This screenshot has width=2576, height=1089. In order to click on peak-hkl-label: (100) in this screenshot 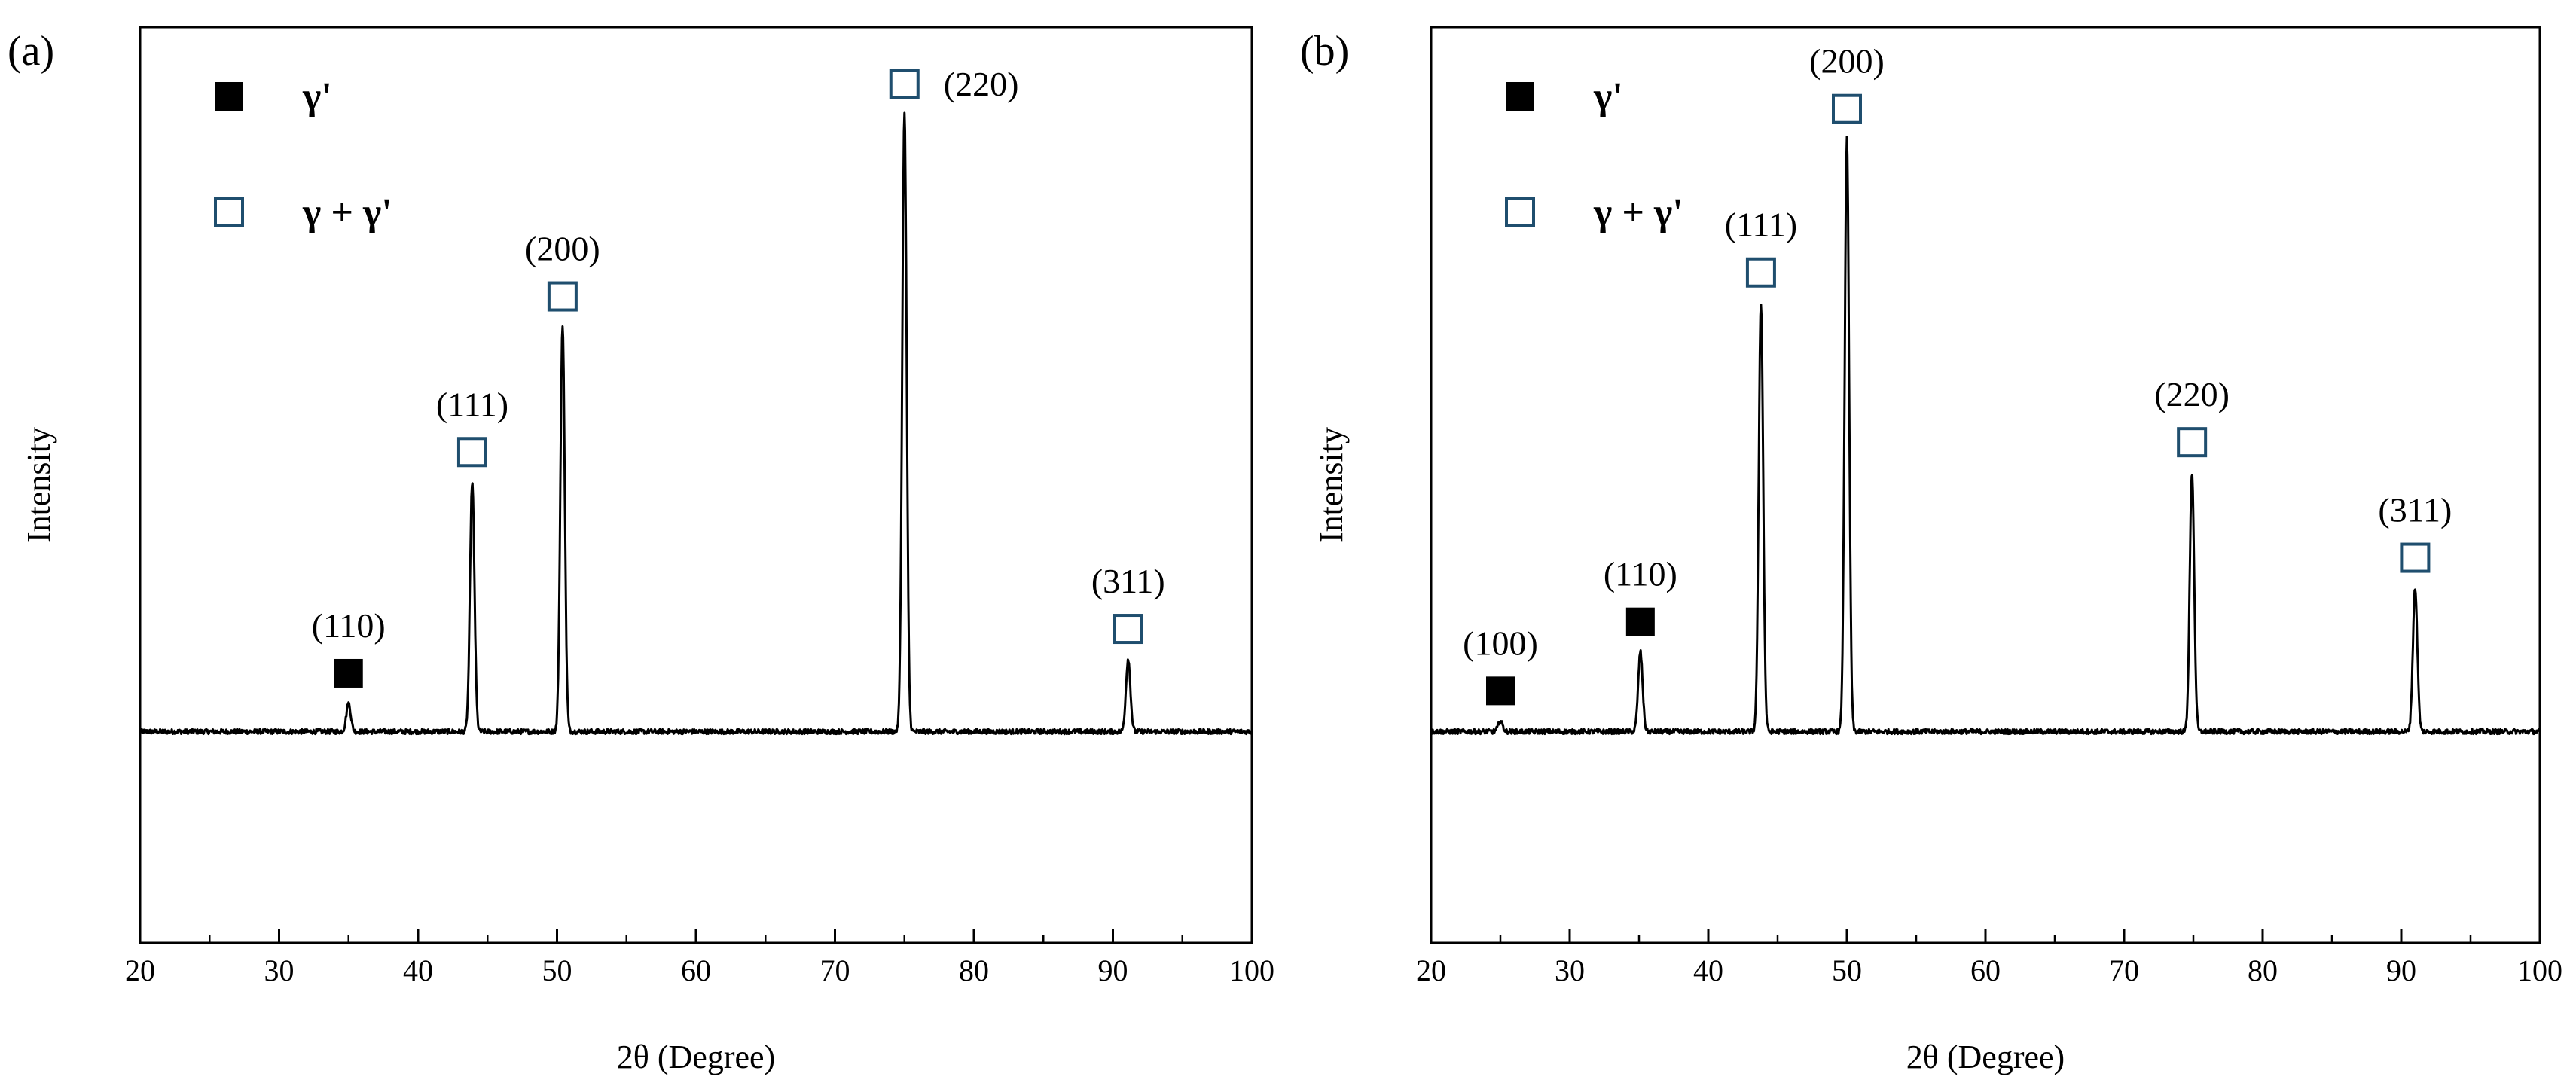, I will do `click(1501, 643)`.